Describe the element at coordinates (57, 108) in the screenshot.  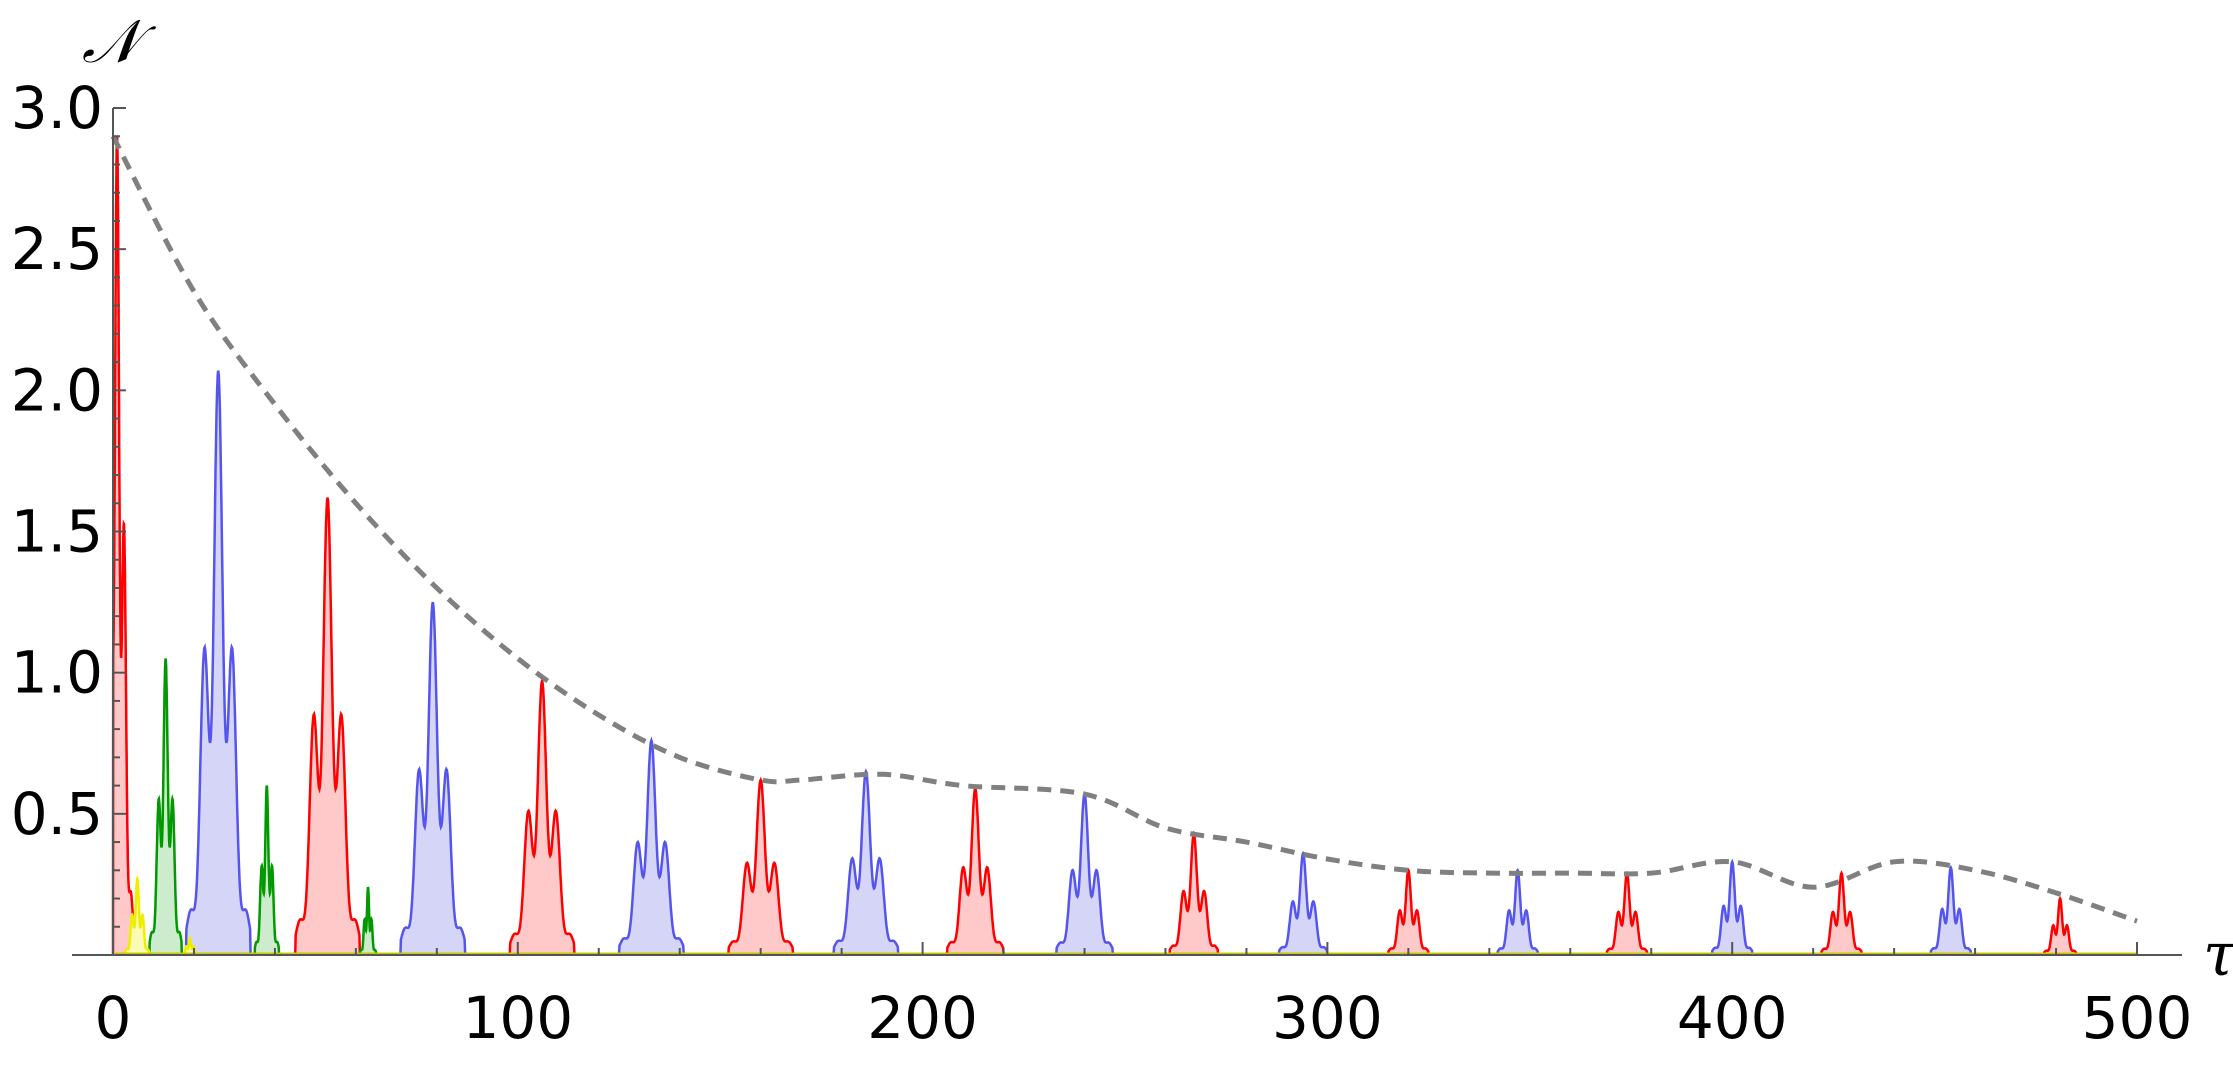
I see `y-tick-label: 3.0` at that location.